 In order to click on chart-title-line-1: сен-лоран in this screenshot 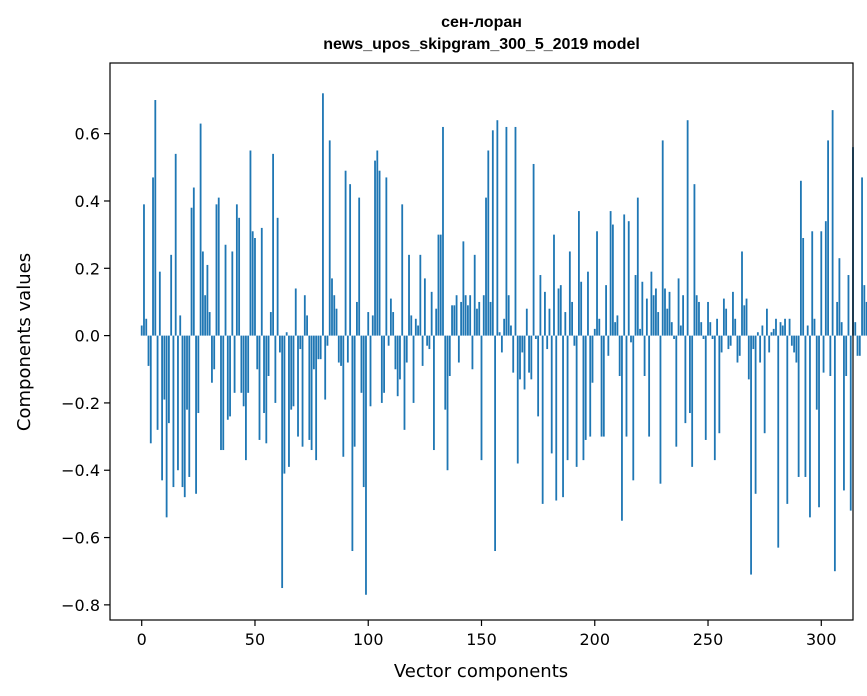, I will do `click(481, 22)`.